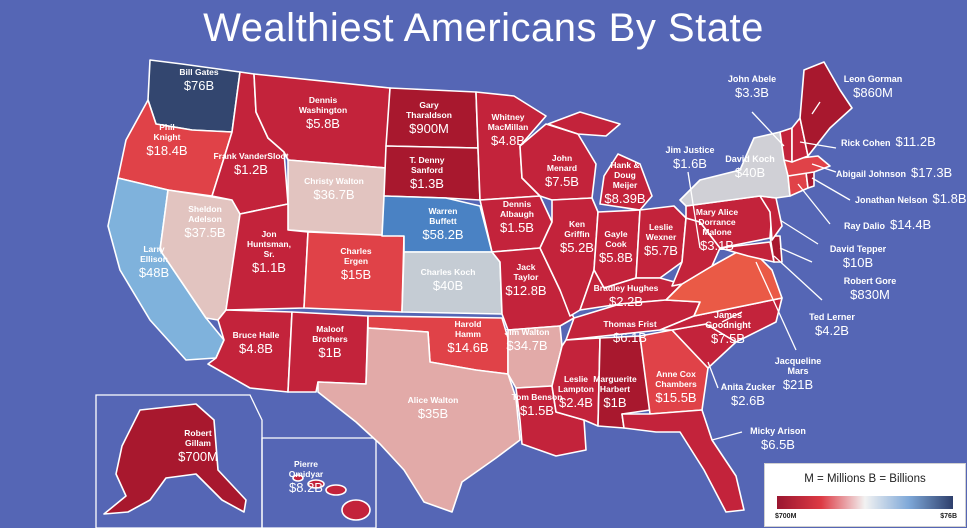 The image size is (967, 528). I want to click on person-name: Jonathan Nelson, so click(891, 200).